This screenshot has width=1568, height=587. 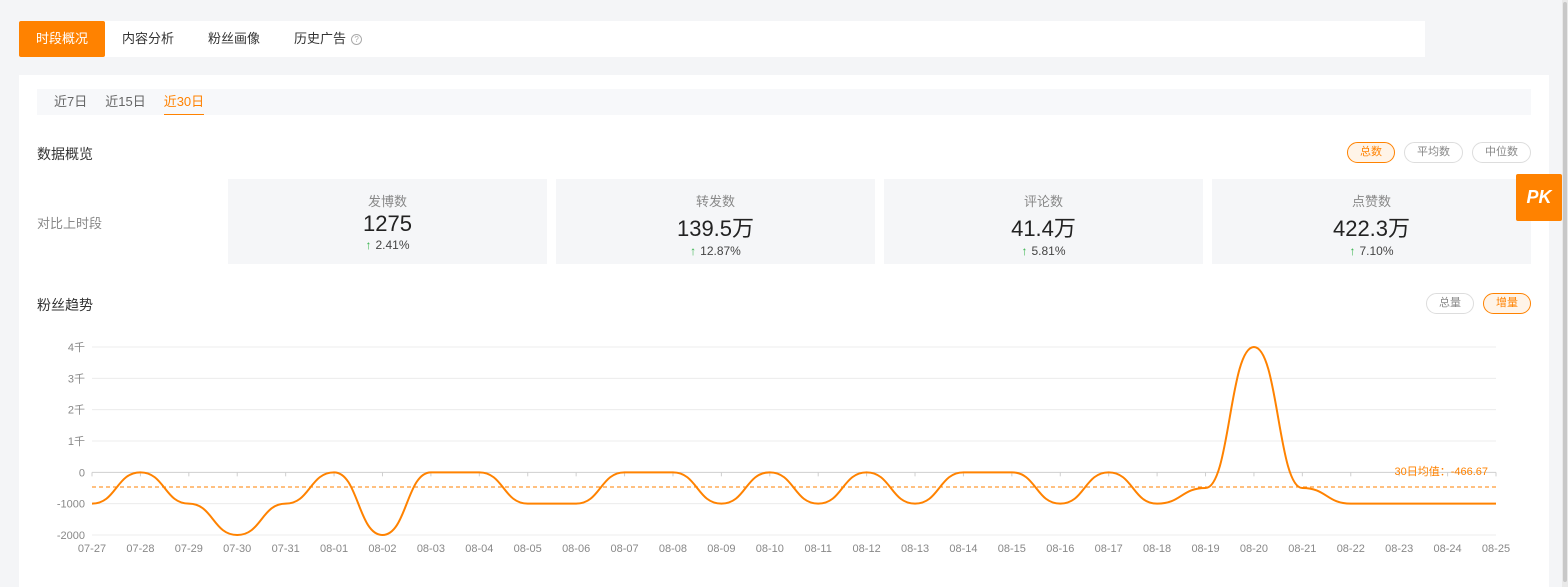 I want to click on metric-label: 评论数, so click(x=1043, y=201).